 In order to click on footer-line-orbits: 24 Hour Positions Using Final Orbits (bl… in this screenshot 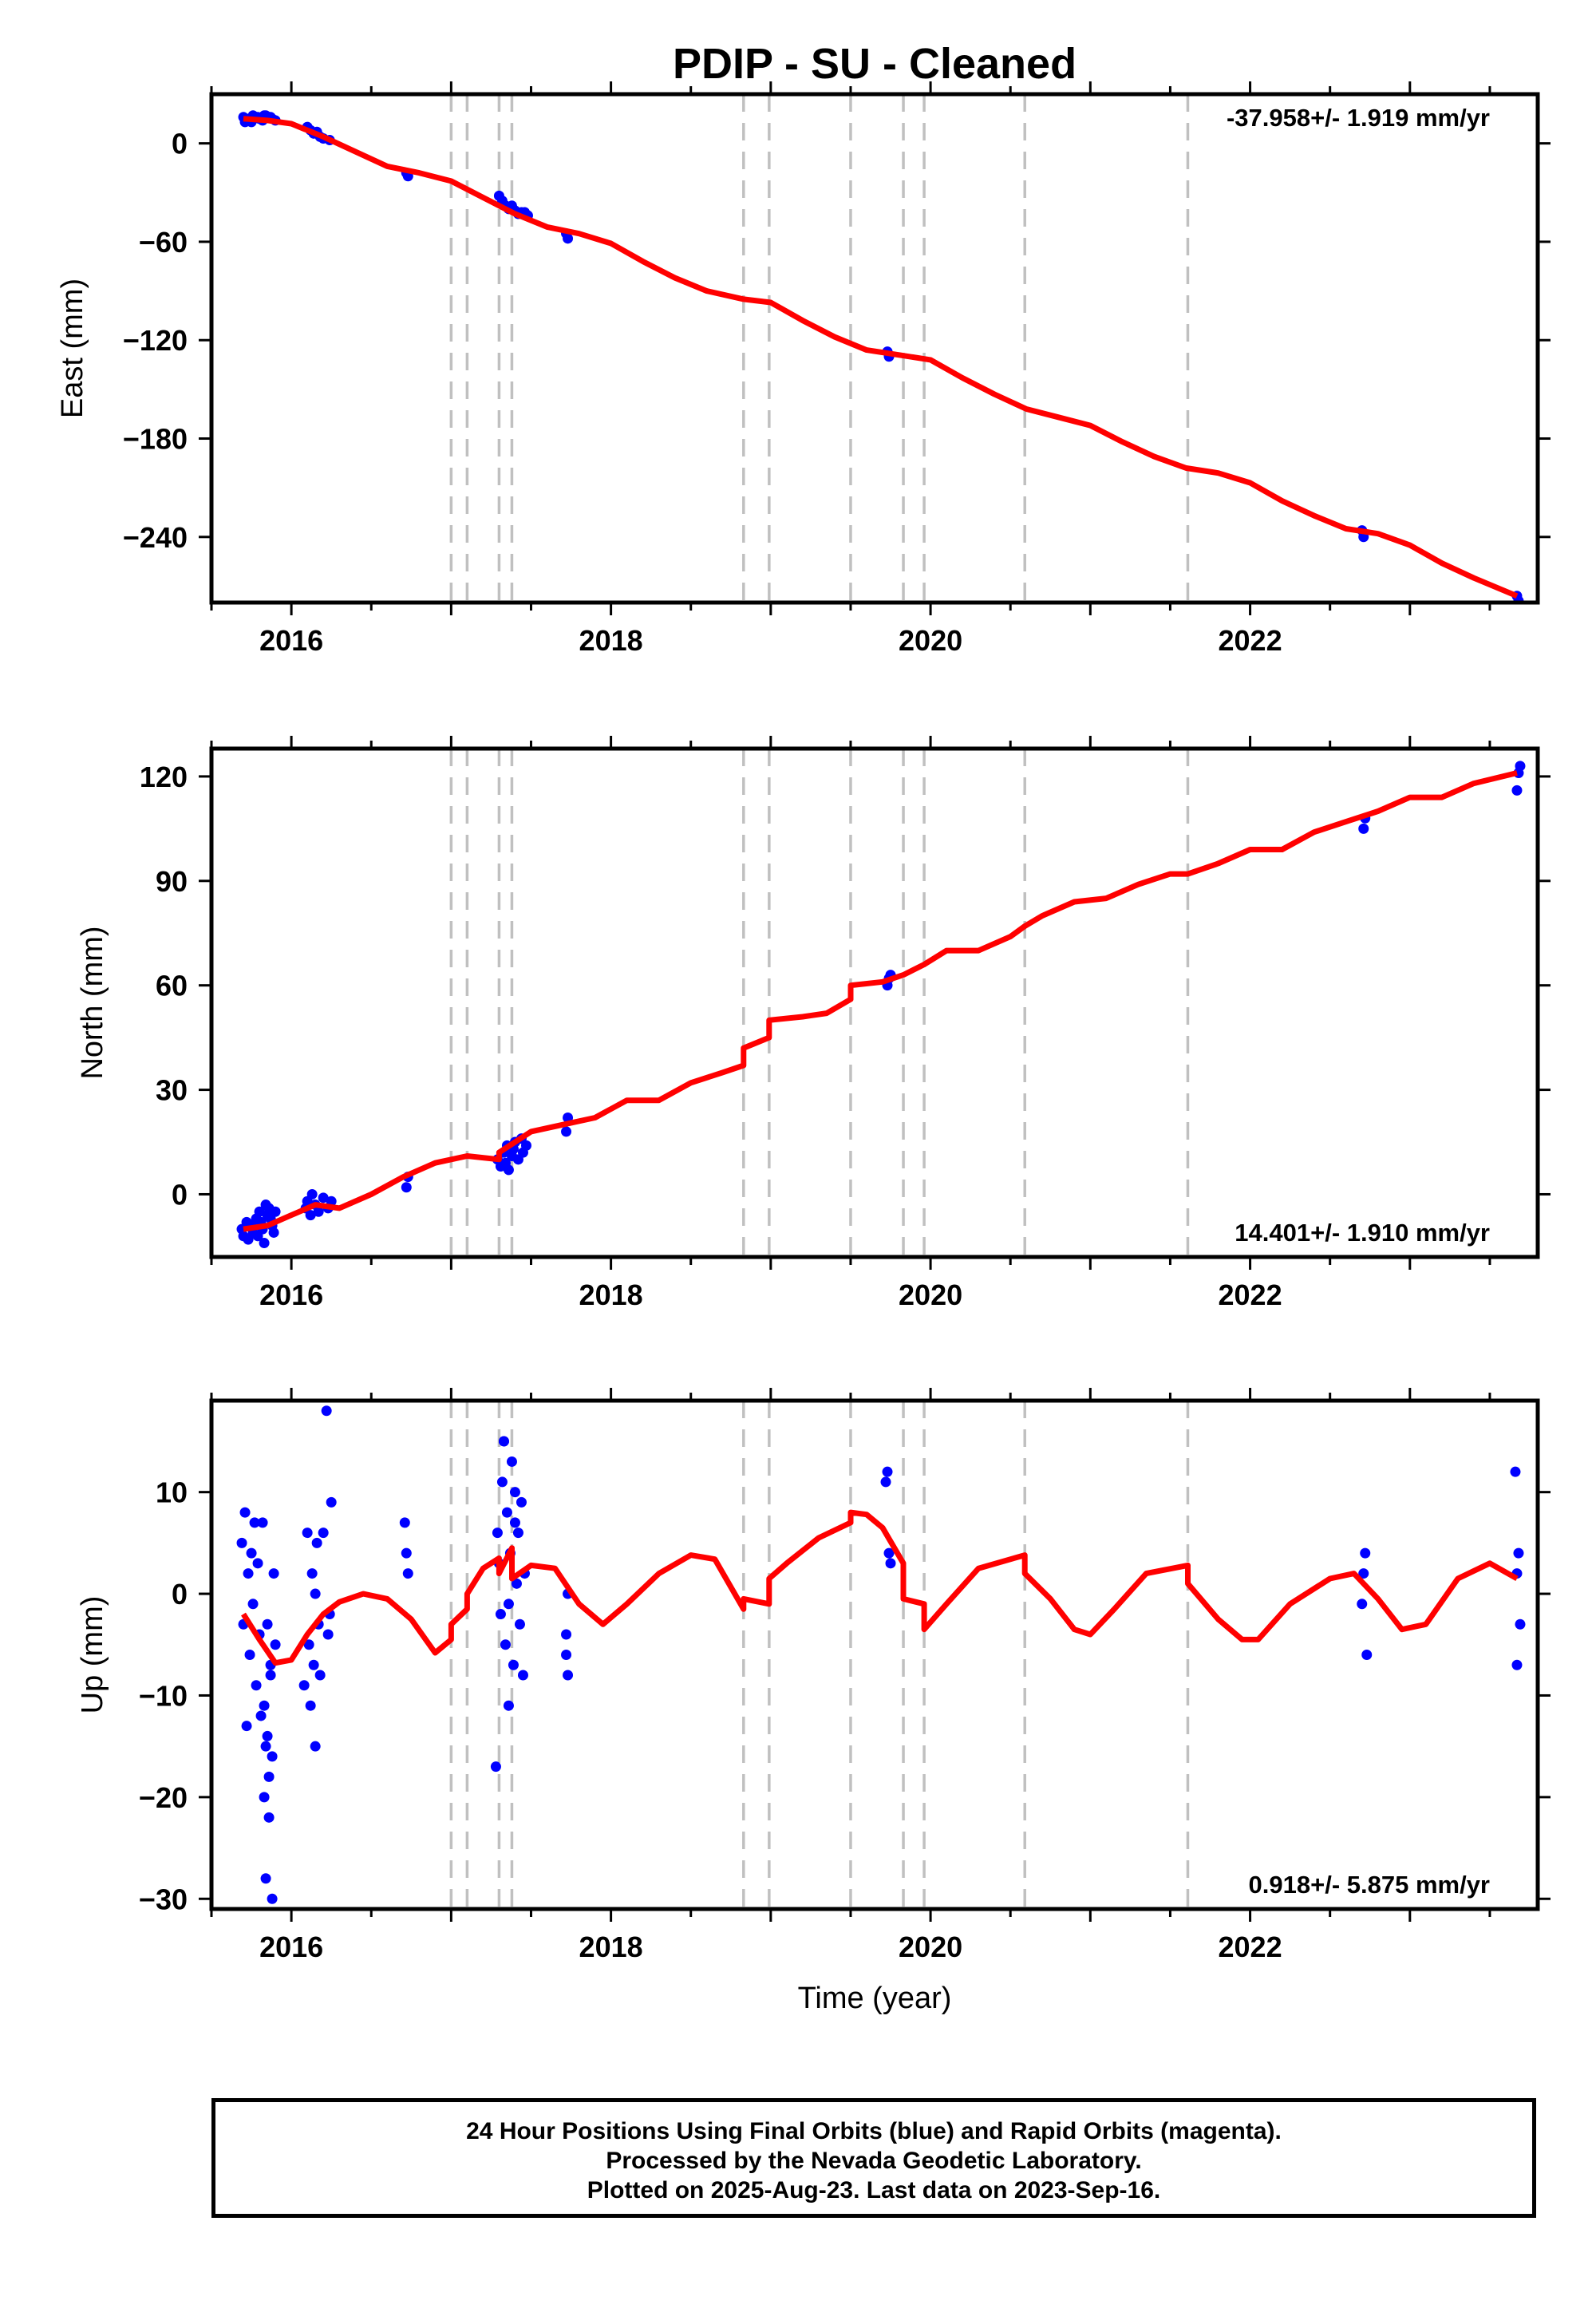, I will do `click(874, 2131)`.